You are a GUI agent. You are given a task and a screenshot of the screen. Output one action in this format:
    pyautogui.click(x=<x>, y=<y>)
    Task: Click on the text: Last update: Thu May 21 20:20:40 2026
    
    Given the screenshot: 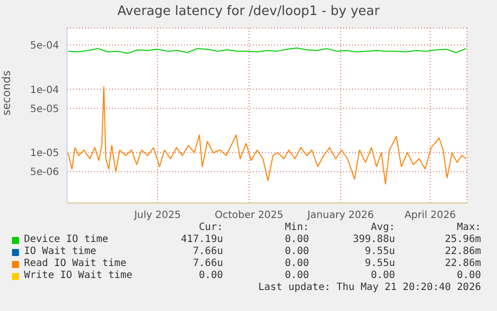 What is the action you would take?
    pyautogui.click(x=369, y=288)
    